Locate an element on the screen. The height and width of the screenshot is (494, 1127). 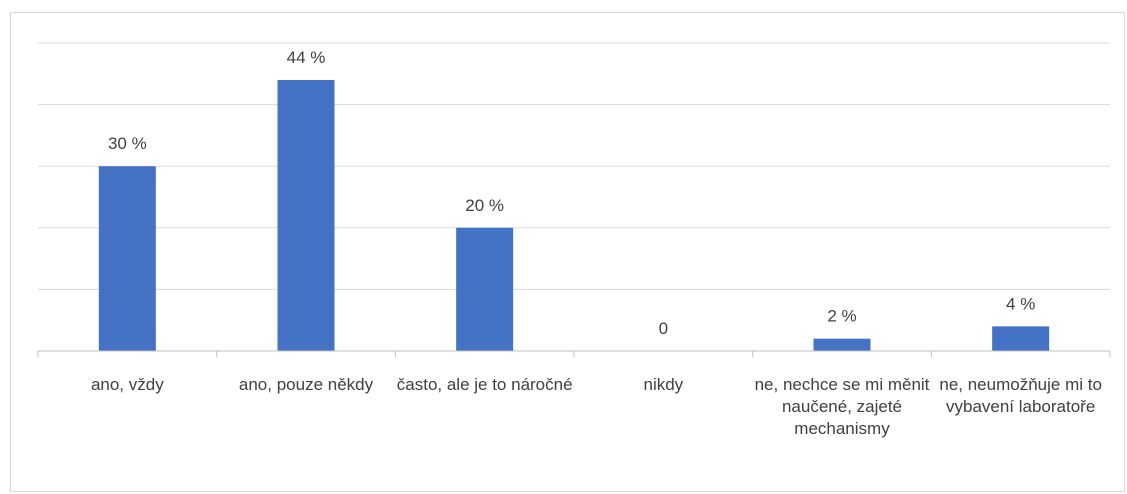
data-label: 30 % is located at coordinates (127, 143).